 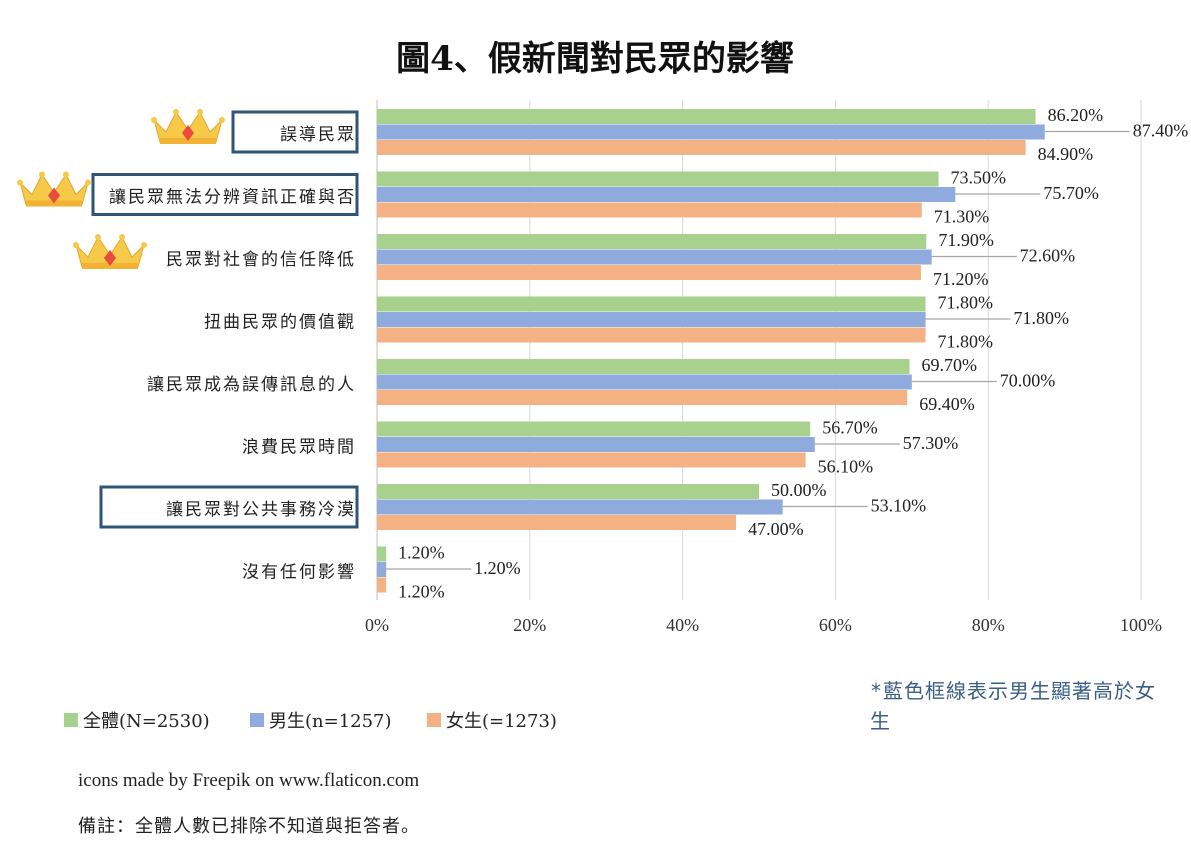 What do you see at coordinates (966, 240) in the screenshot?
I see `data-label: 71.90%` at bounding box center [966, 240].